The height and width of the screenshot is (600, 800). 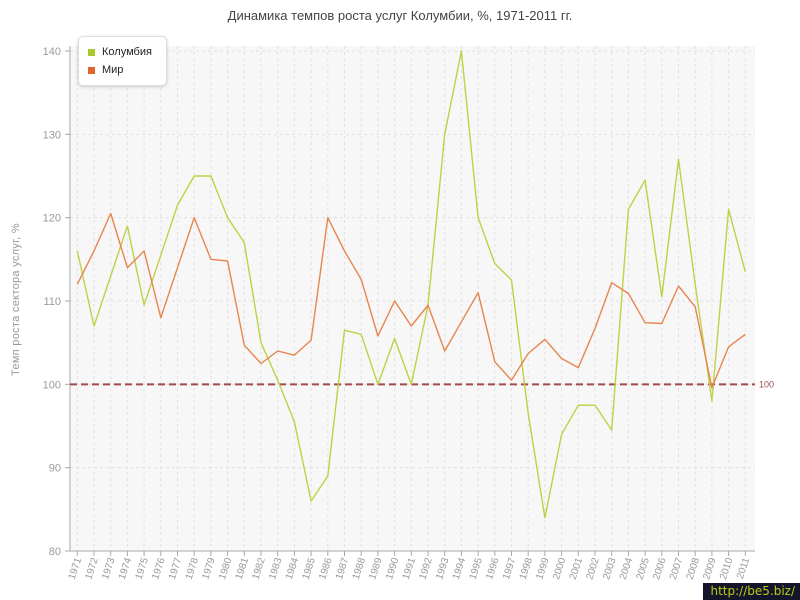 I want to click on reference-line-label: 100, so click(x=766, y=384).